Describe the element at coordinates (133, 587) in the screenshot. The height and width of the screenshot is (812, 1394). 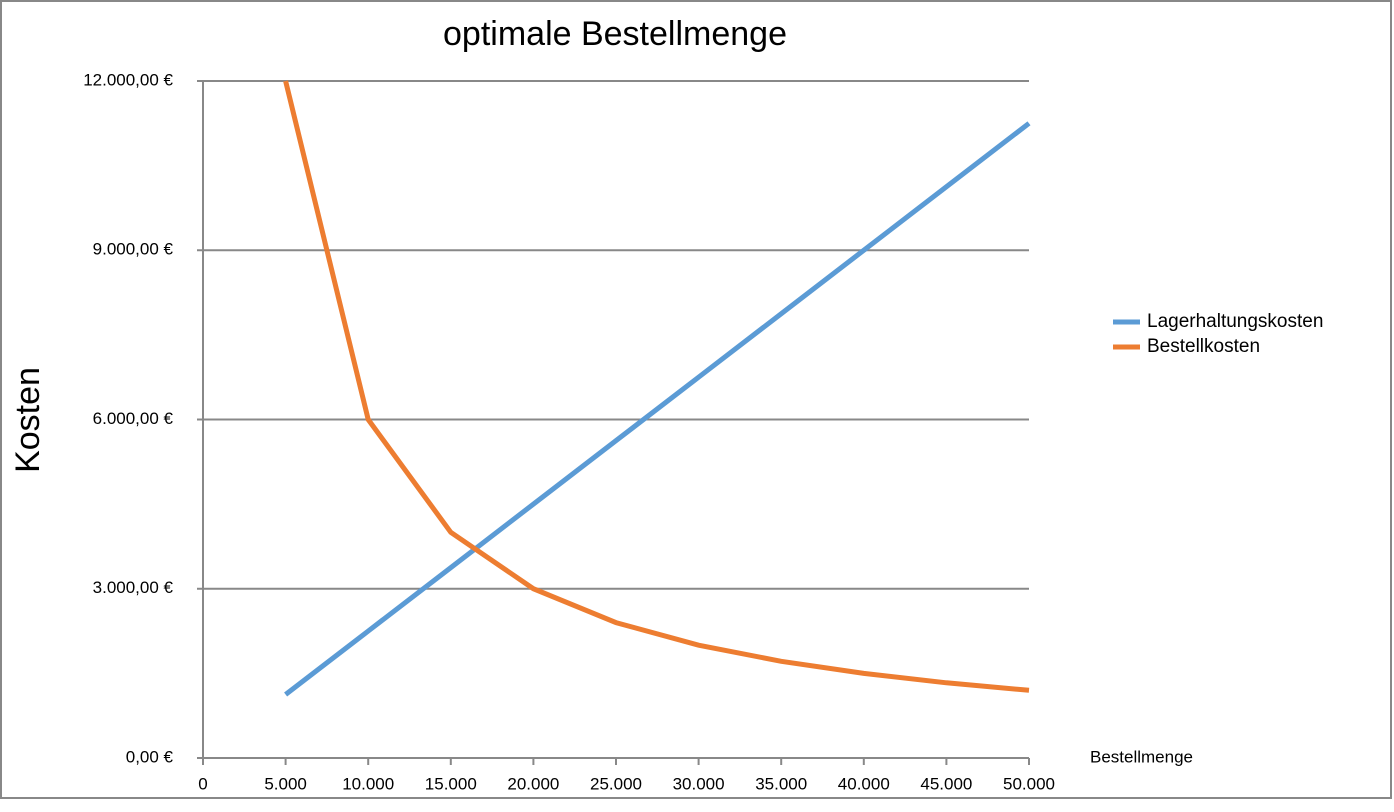
I see `y-tick-label: 3.000,00 €` at that location.